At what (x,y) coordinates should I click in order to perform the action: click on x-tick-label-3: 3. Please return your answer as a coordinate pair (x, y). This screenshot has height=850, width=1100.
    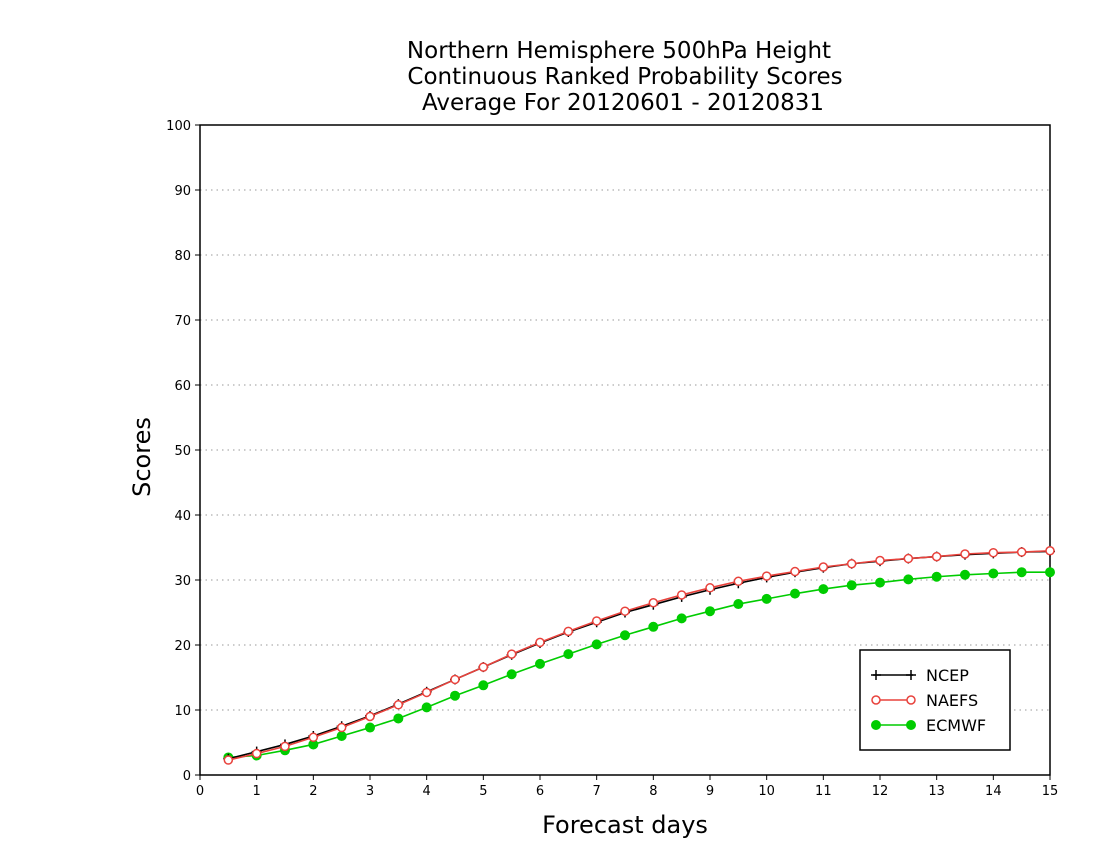
    Looking at the image, I should click on (370, 791).